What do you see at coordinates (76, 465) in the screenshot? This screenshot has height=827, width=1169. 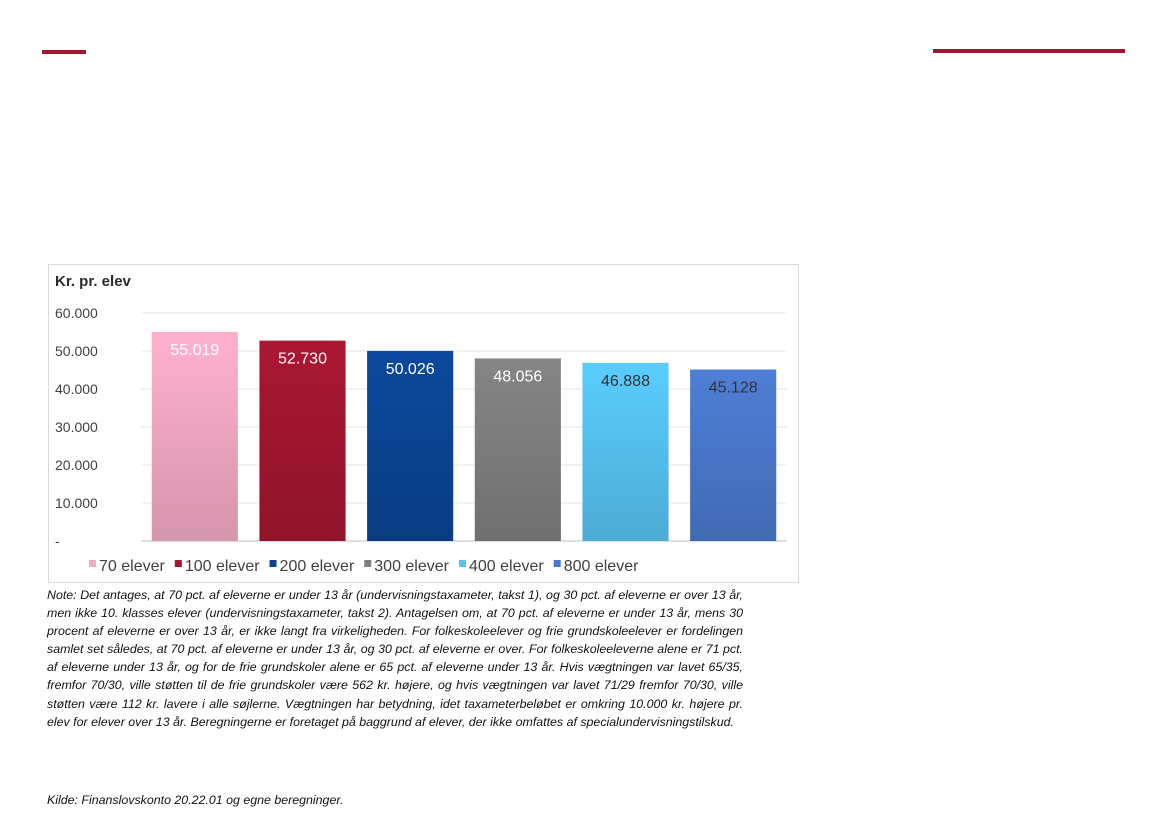 I see `y-tick-label: 20.000` at bounding box center [76, 465].